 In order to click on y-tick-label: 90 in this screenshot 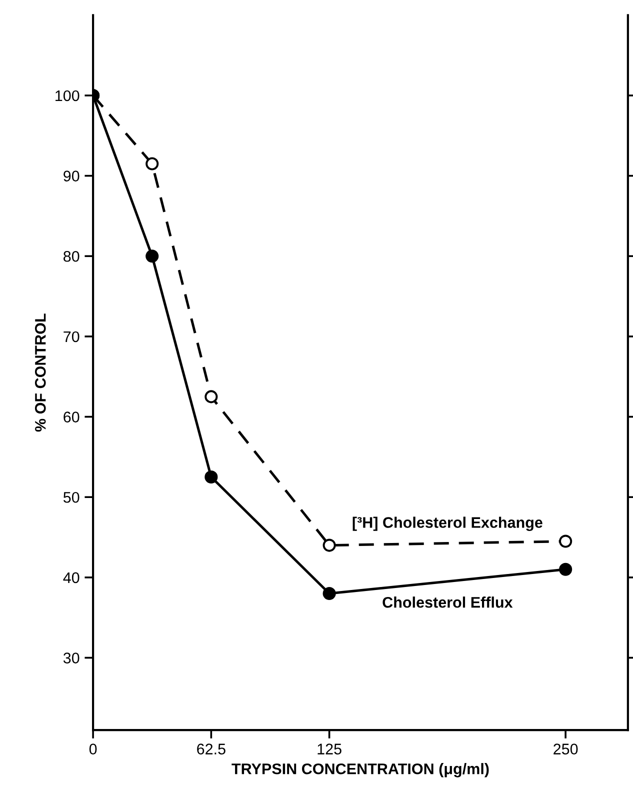, I will do `click(72, 176)`.